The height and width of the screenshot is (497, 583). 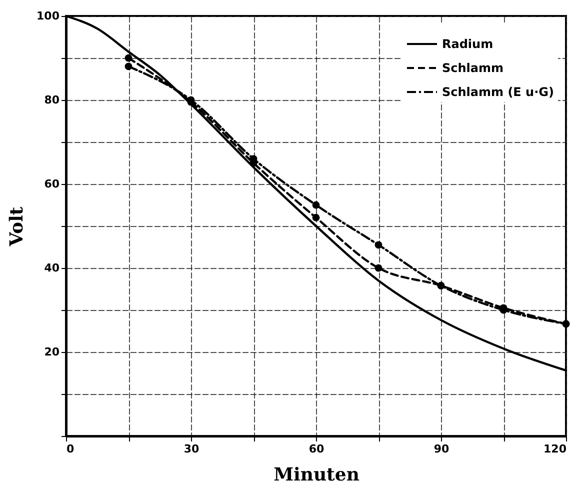 I want to click on x-tick-label: 90, so click(x=442, y=449).